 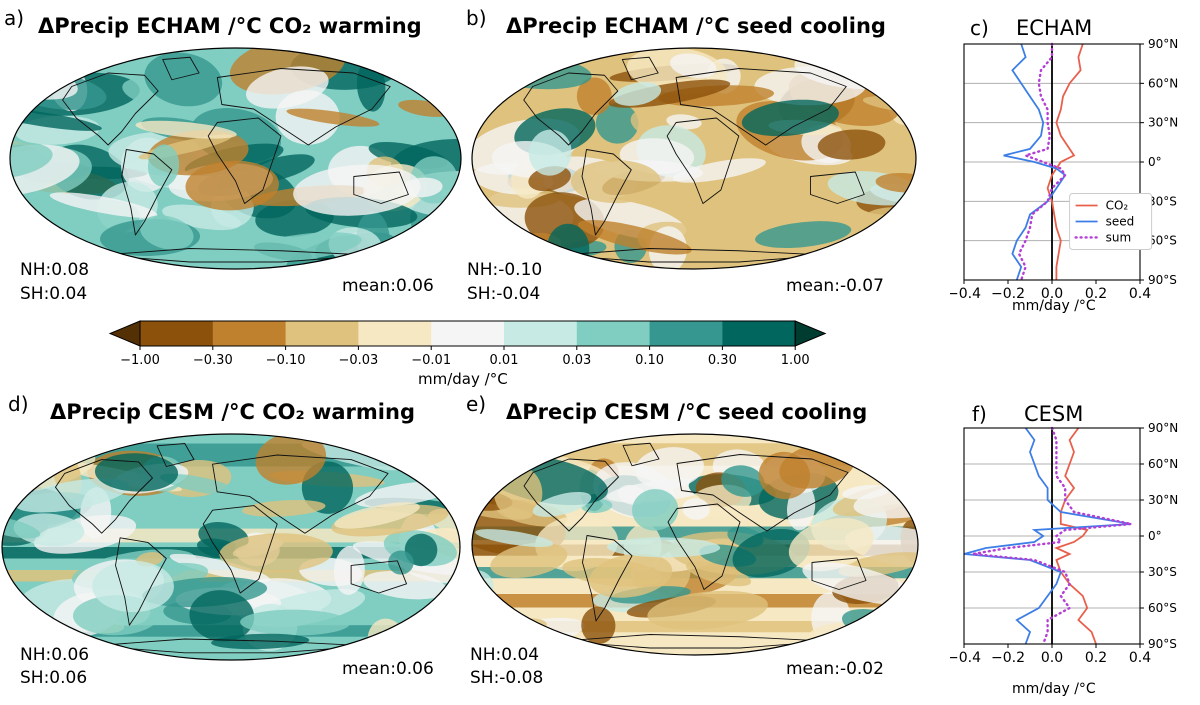 I want to click on nh-mean: NH:0.04, so click(x=505, y=655).